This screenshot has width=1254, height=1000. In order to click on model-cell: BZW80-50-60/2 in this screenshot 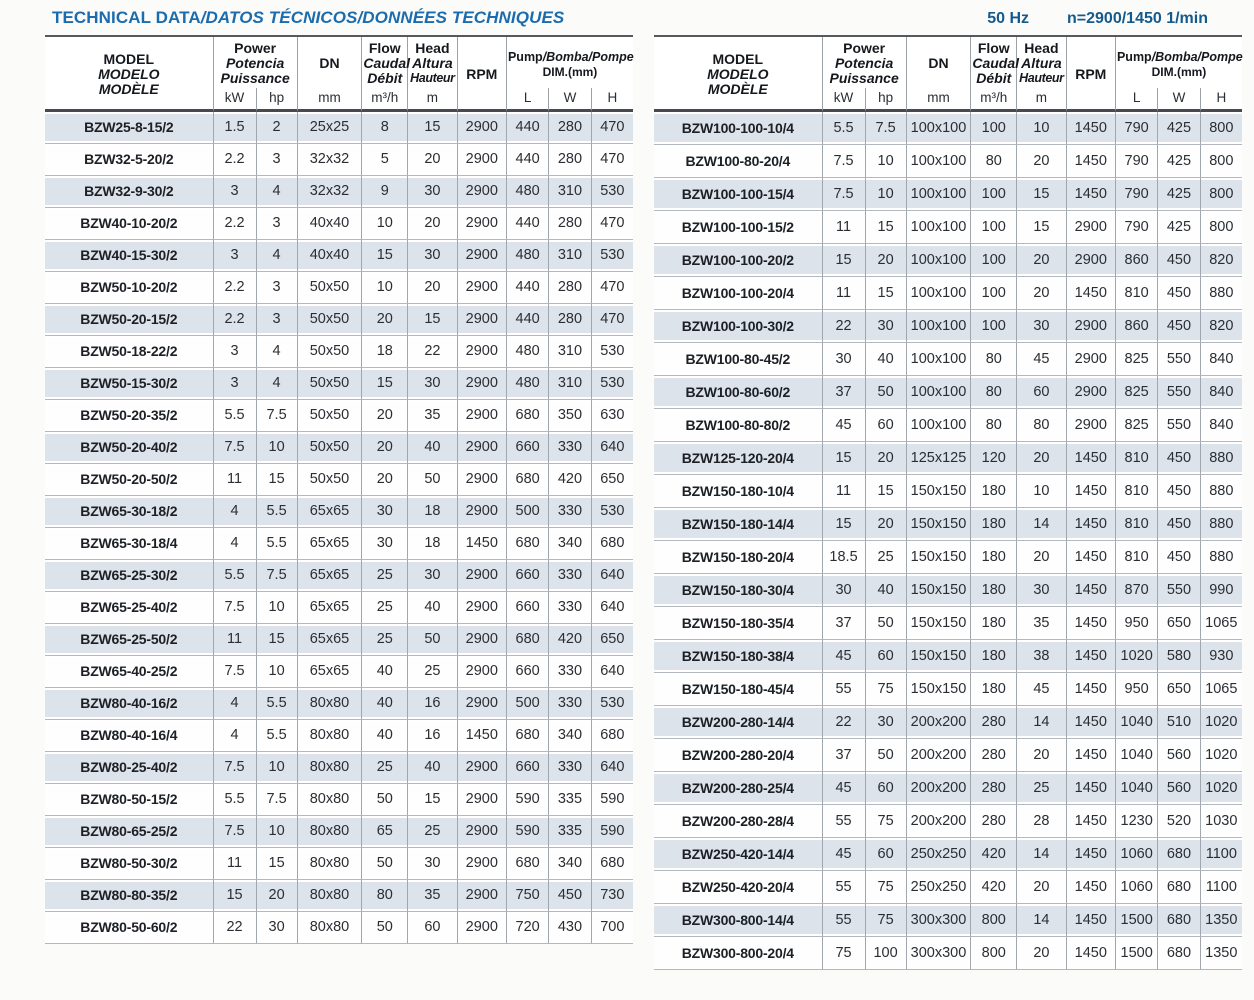, I will do `click(129, 928)`.